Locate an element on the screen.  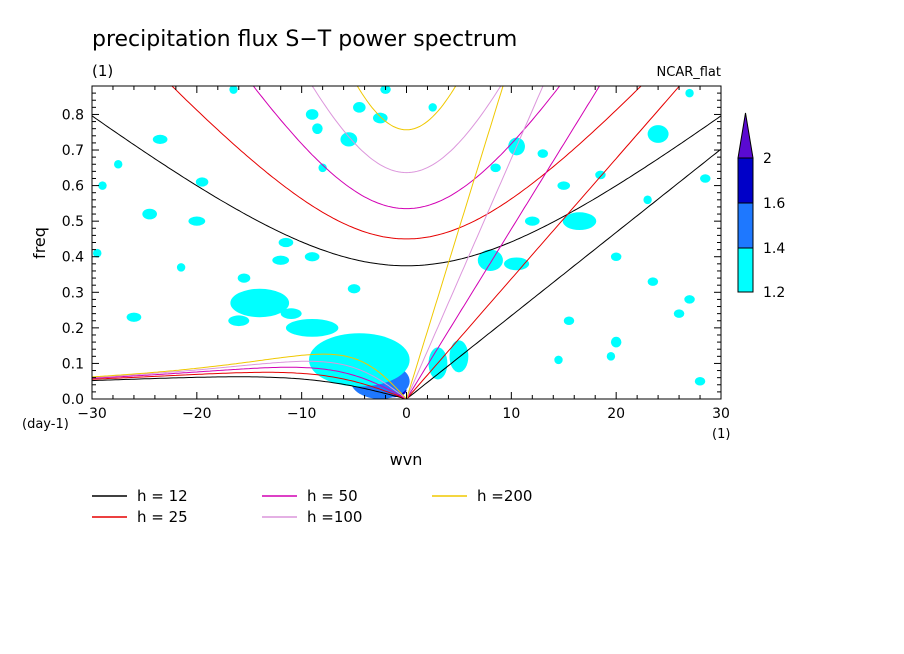
curve-kelvin-h50 is located at coordinates (503, 242).